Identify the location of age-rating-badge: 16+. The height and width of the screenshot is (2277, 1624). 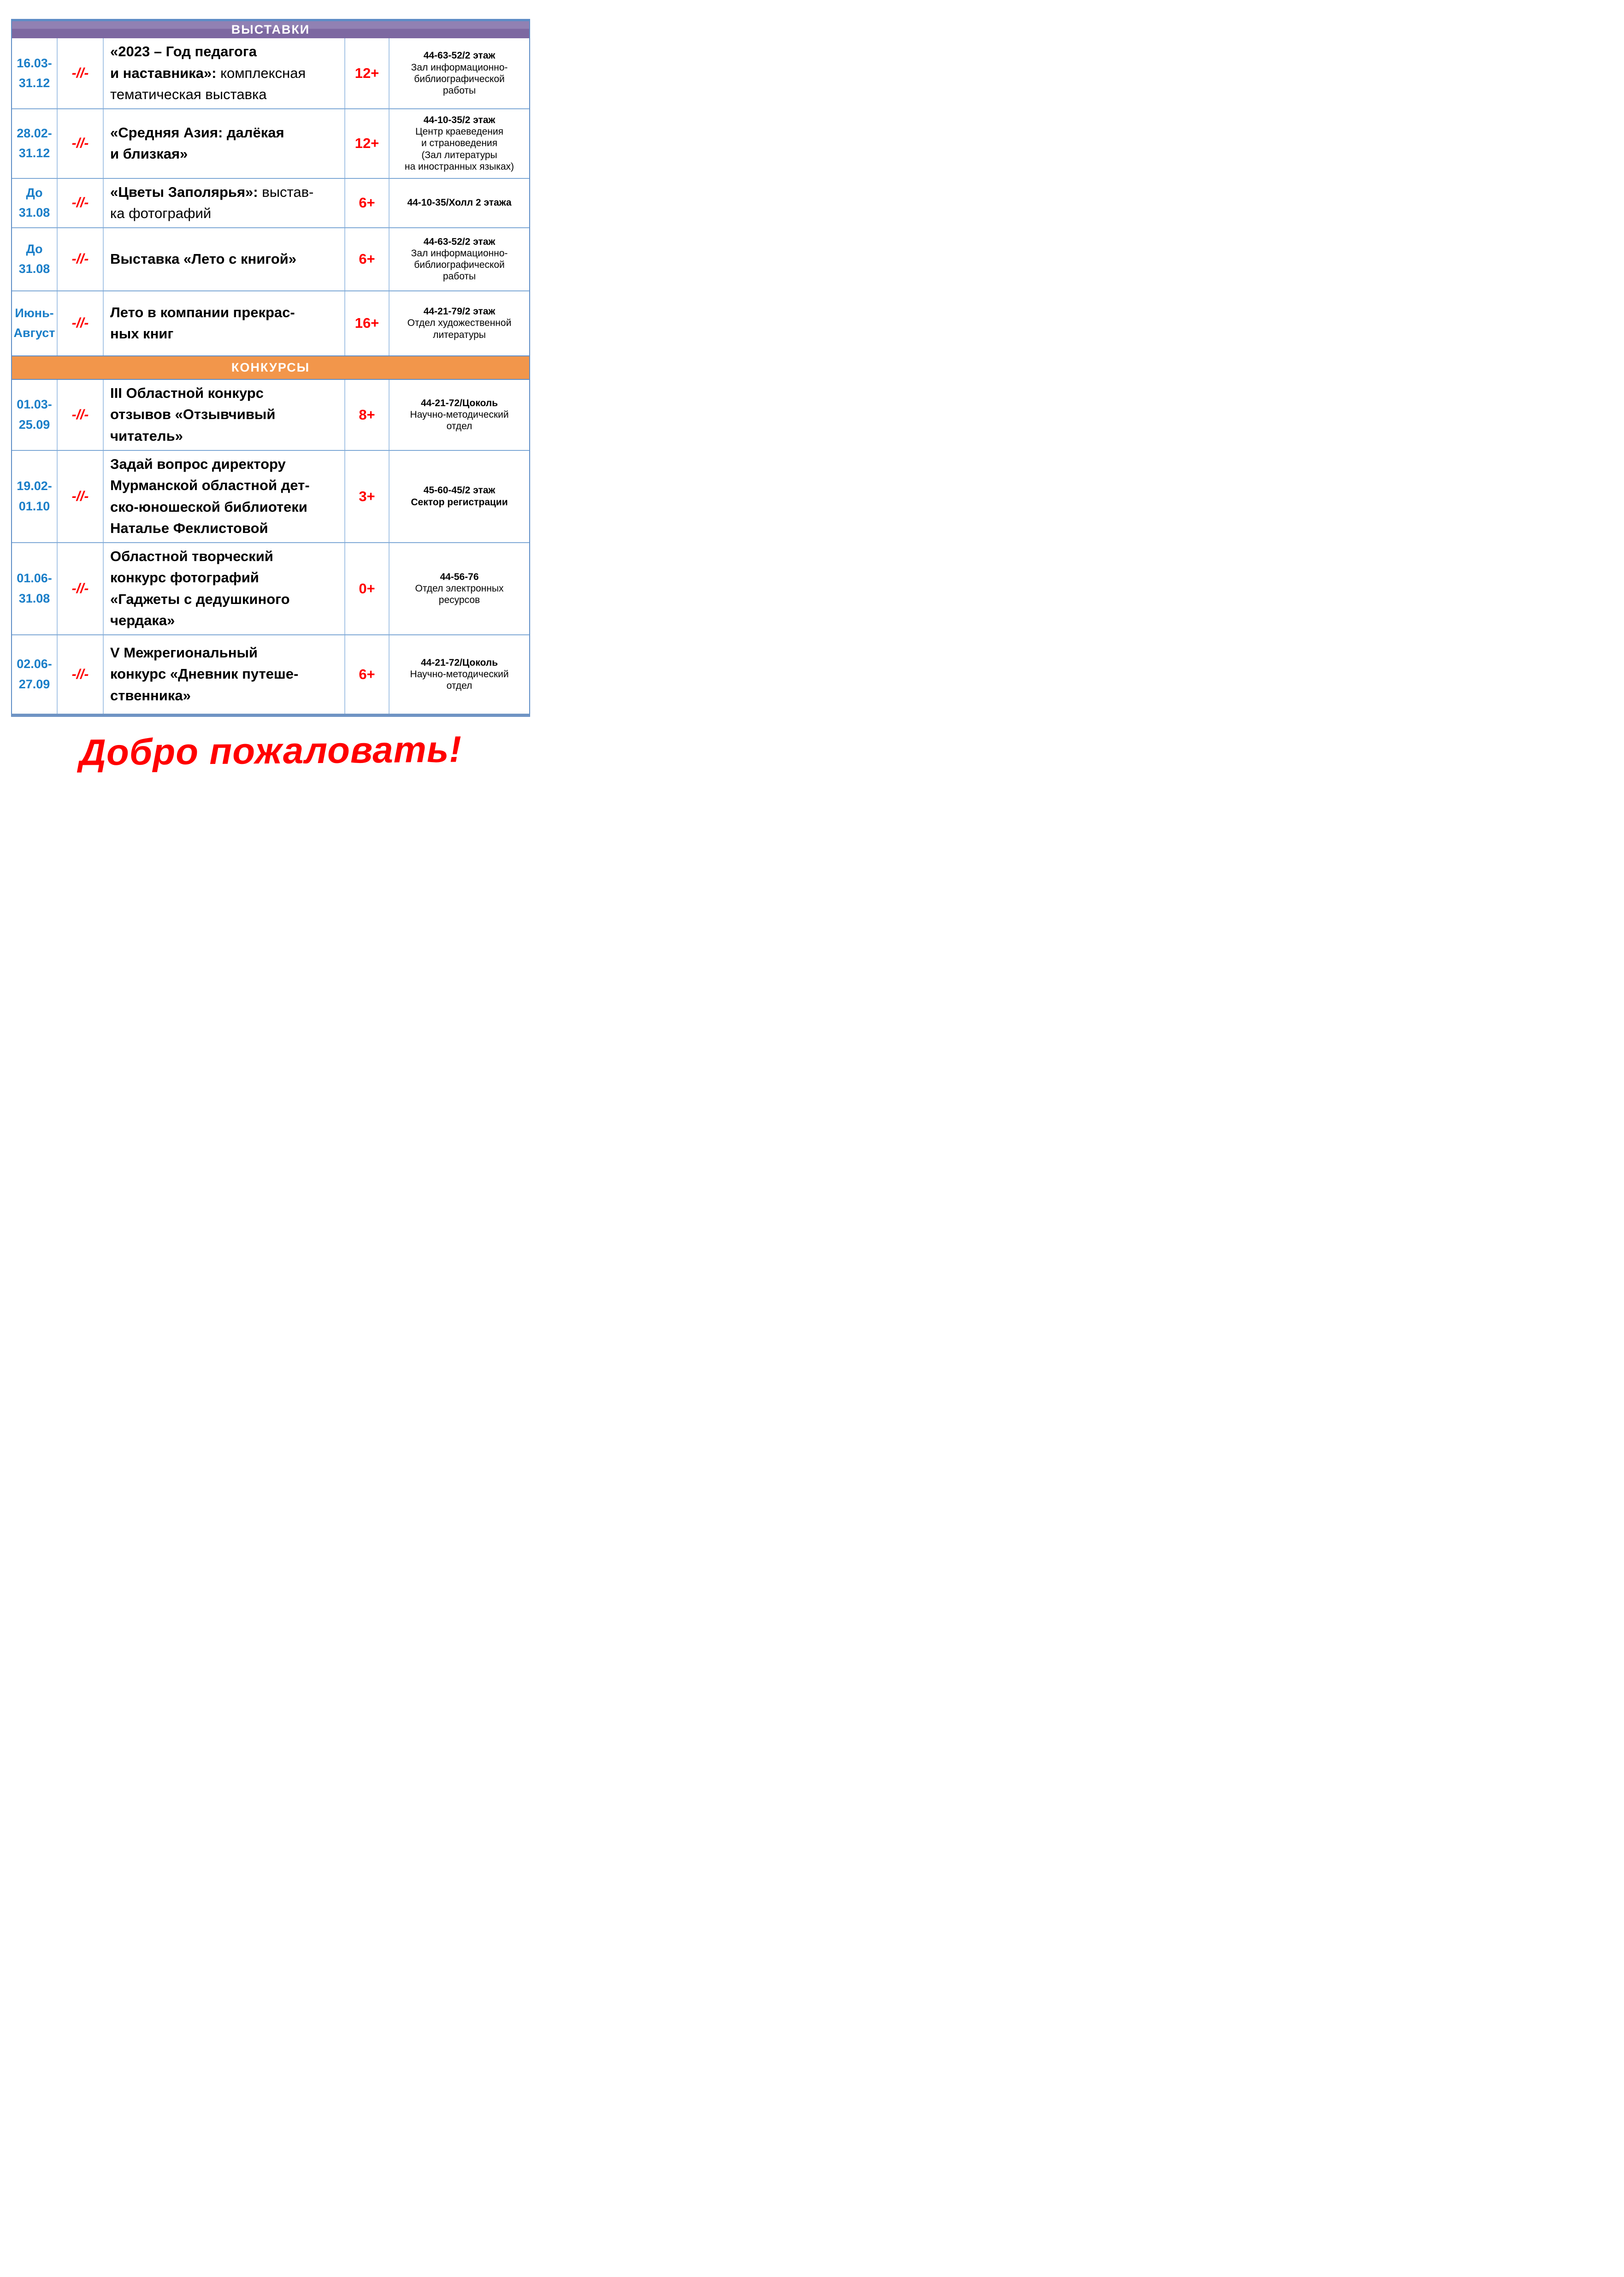
(367, 323).